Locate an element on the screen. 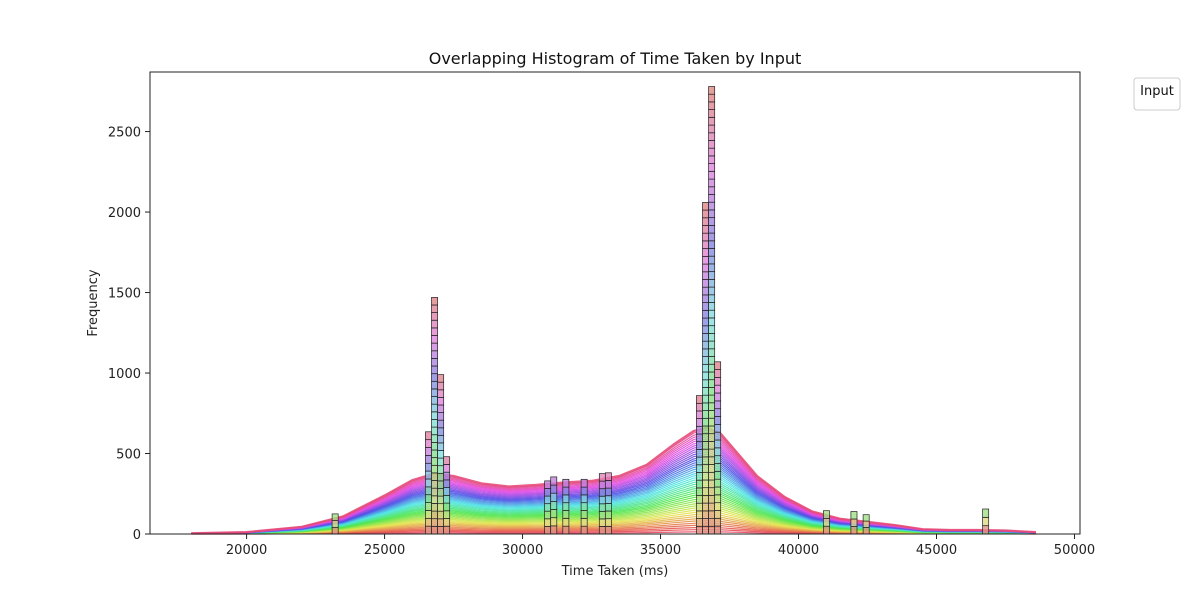  x-tick-label: 40000 is located at coordinates (798, 550).